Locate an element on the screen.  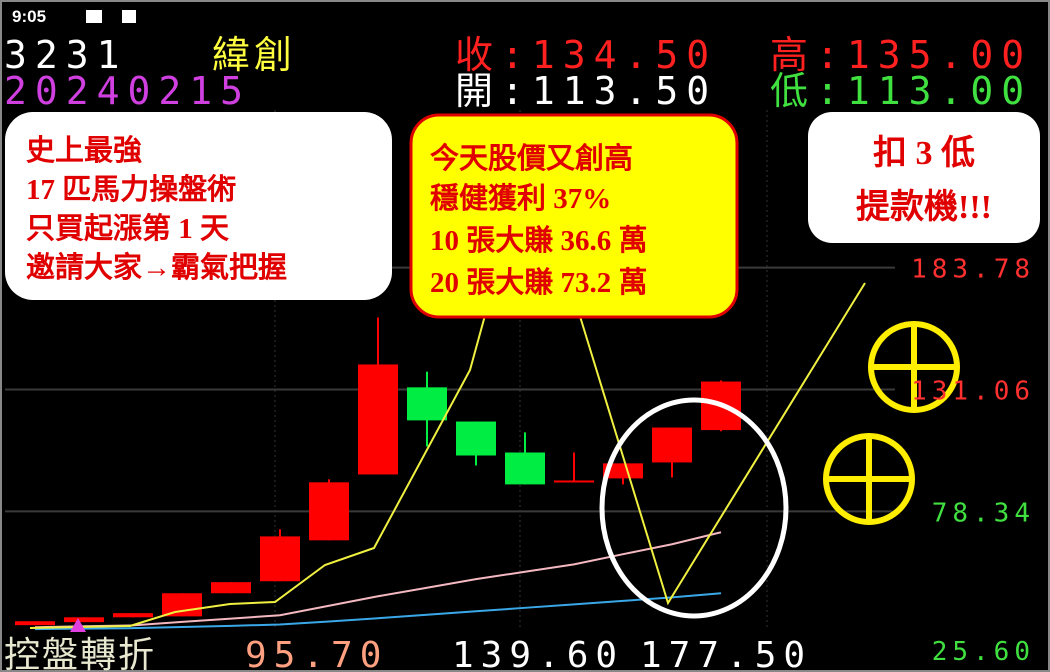
callout-text: 穩健獲利 37% is located at coordinates (520, 198).